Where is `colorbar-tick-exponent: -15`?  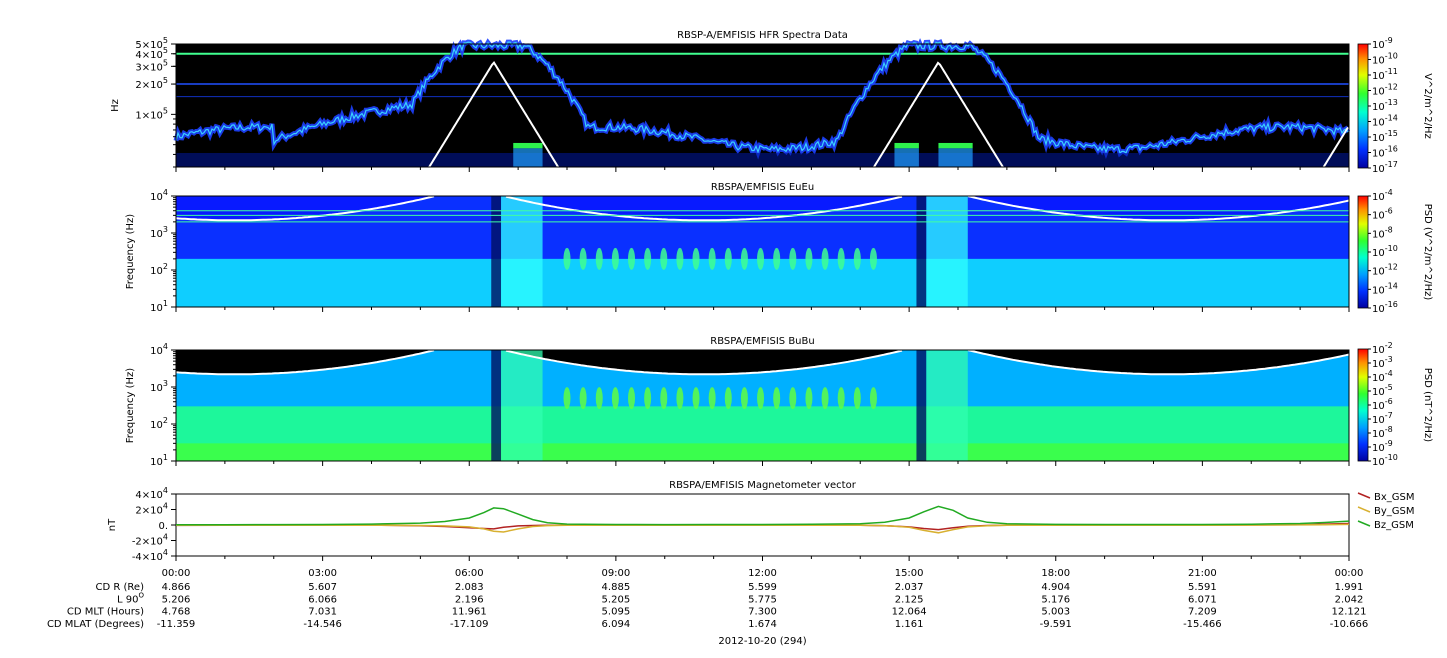 colorbar-tick-exponent: -15 is located at coordinates (1391, 133).